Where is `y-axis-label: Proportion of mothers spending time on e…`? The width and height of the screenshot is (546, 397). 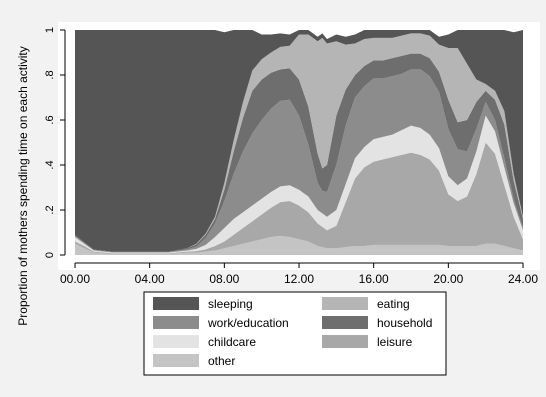 y-axis-label: Proportion of mothers spending time on e… is located at coordinates (23, 185).